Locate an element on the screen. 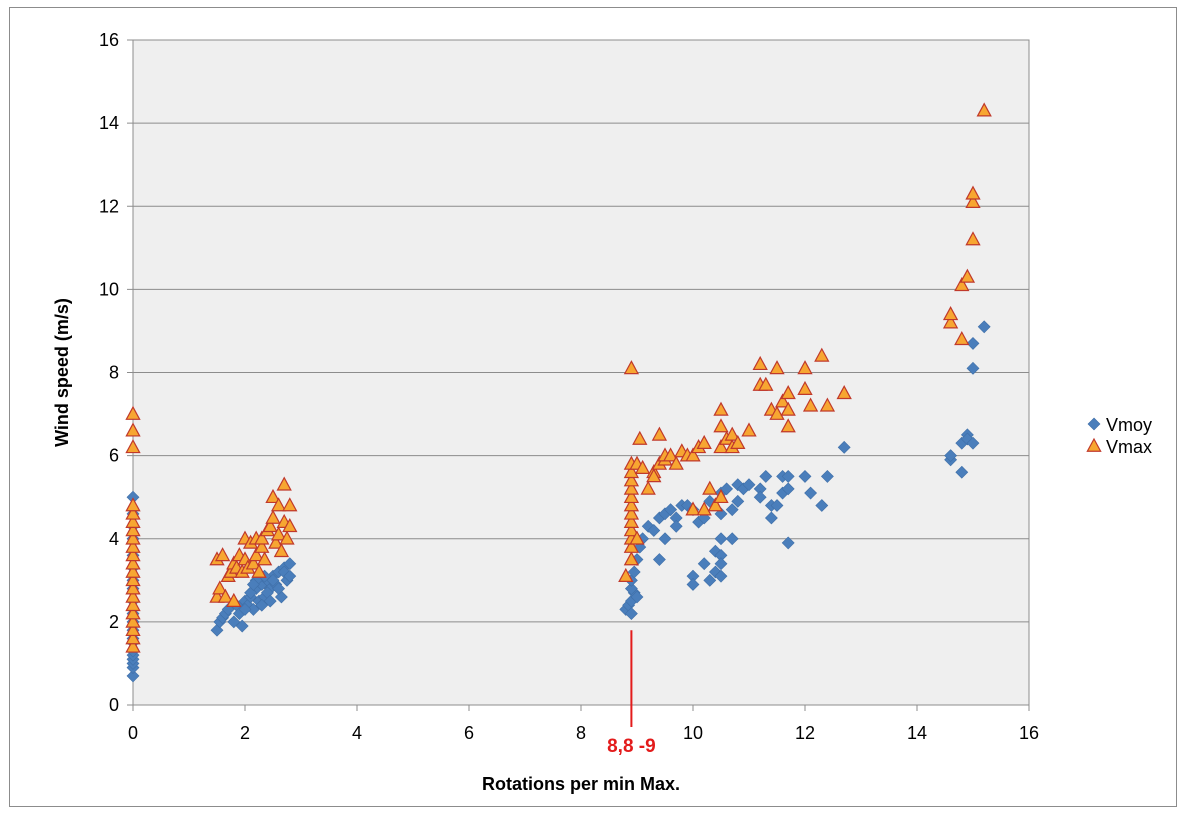 This screenshot has height=820, width=1188. legend-marker-vmax is located at coordinates (1094, 444).